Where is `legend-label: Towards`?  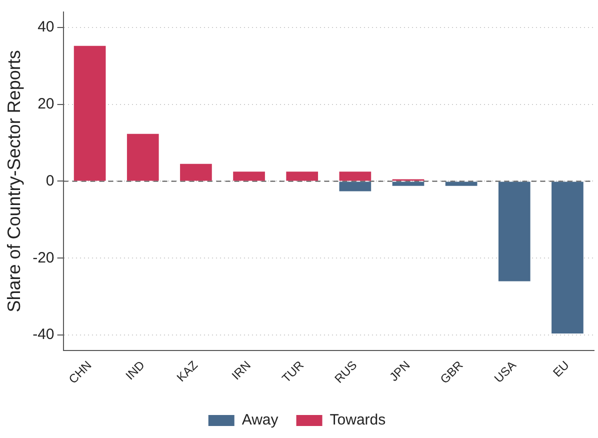
legend-label: Towards is located at coordinates (358, 420).